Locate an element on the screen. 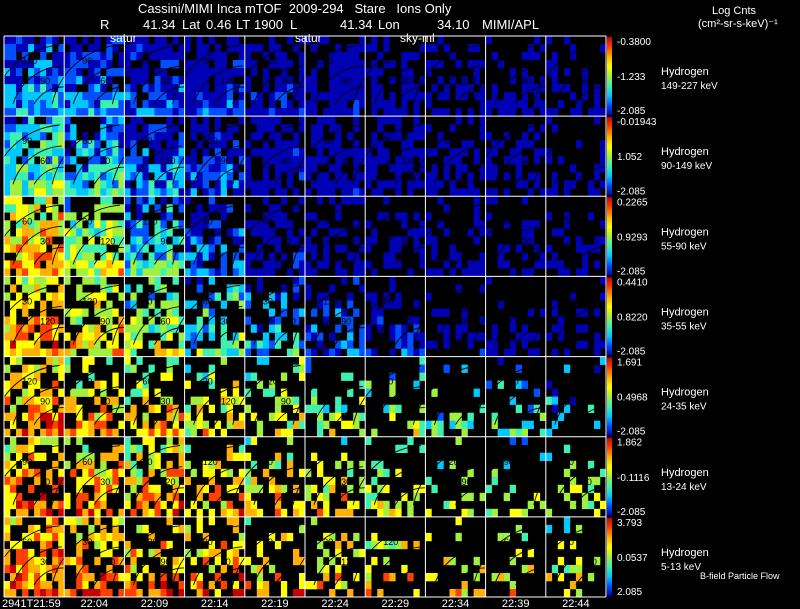 Image resolution: width=800 pixels, height=609 pixels. species-label: Hydrogen is located at coordinates (685, 313).